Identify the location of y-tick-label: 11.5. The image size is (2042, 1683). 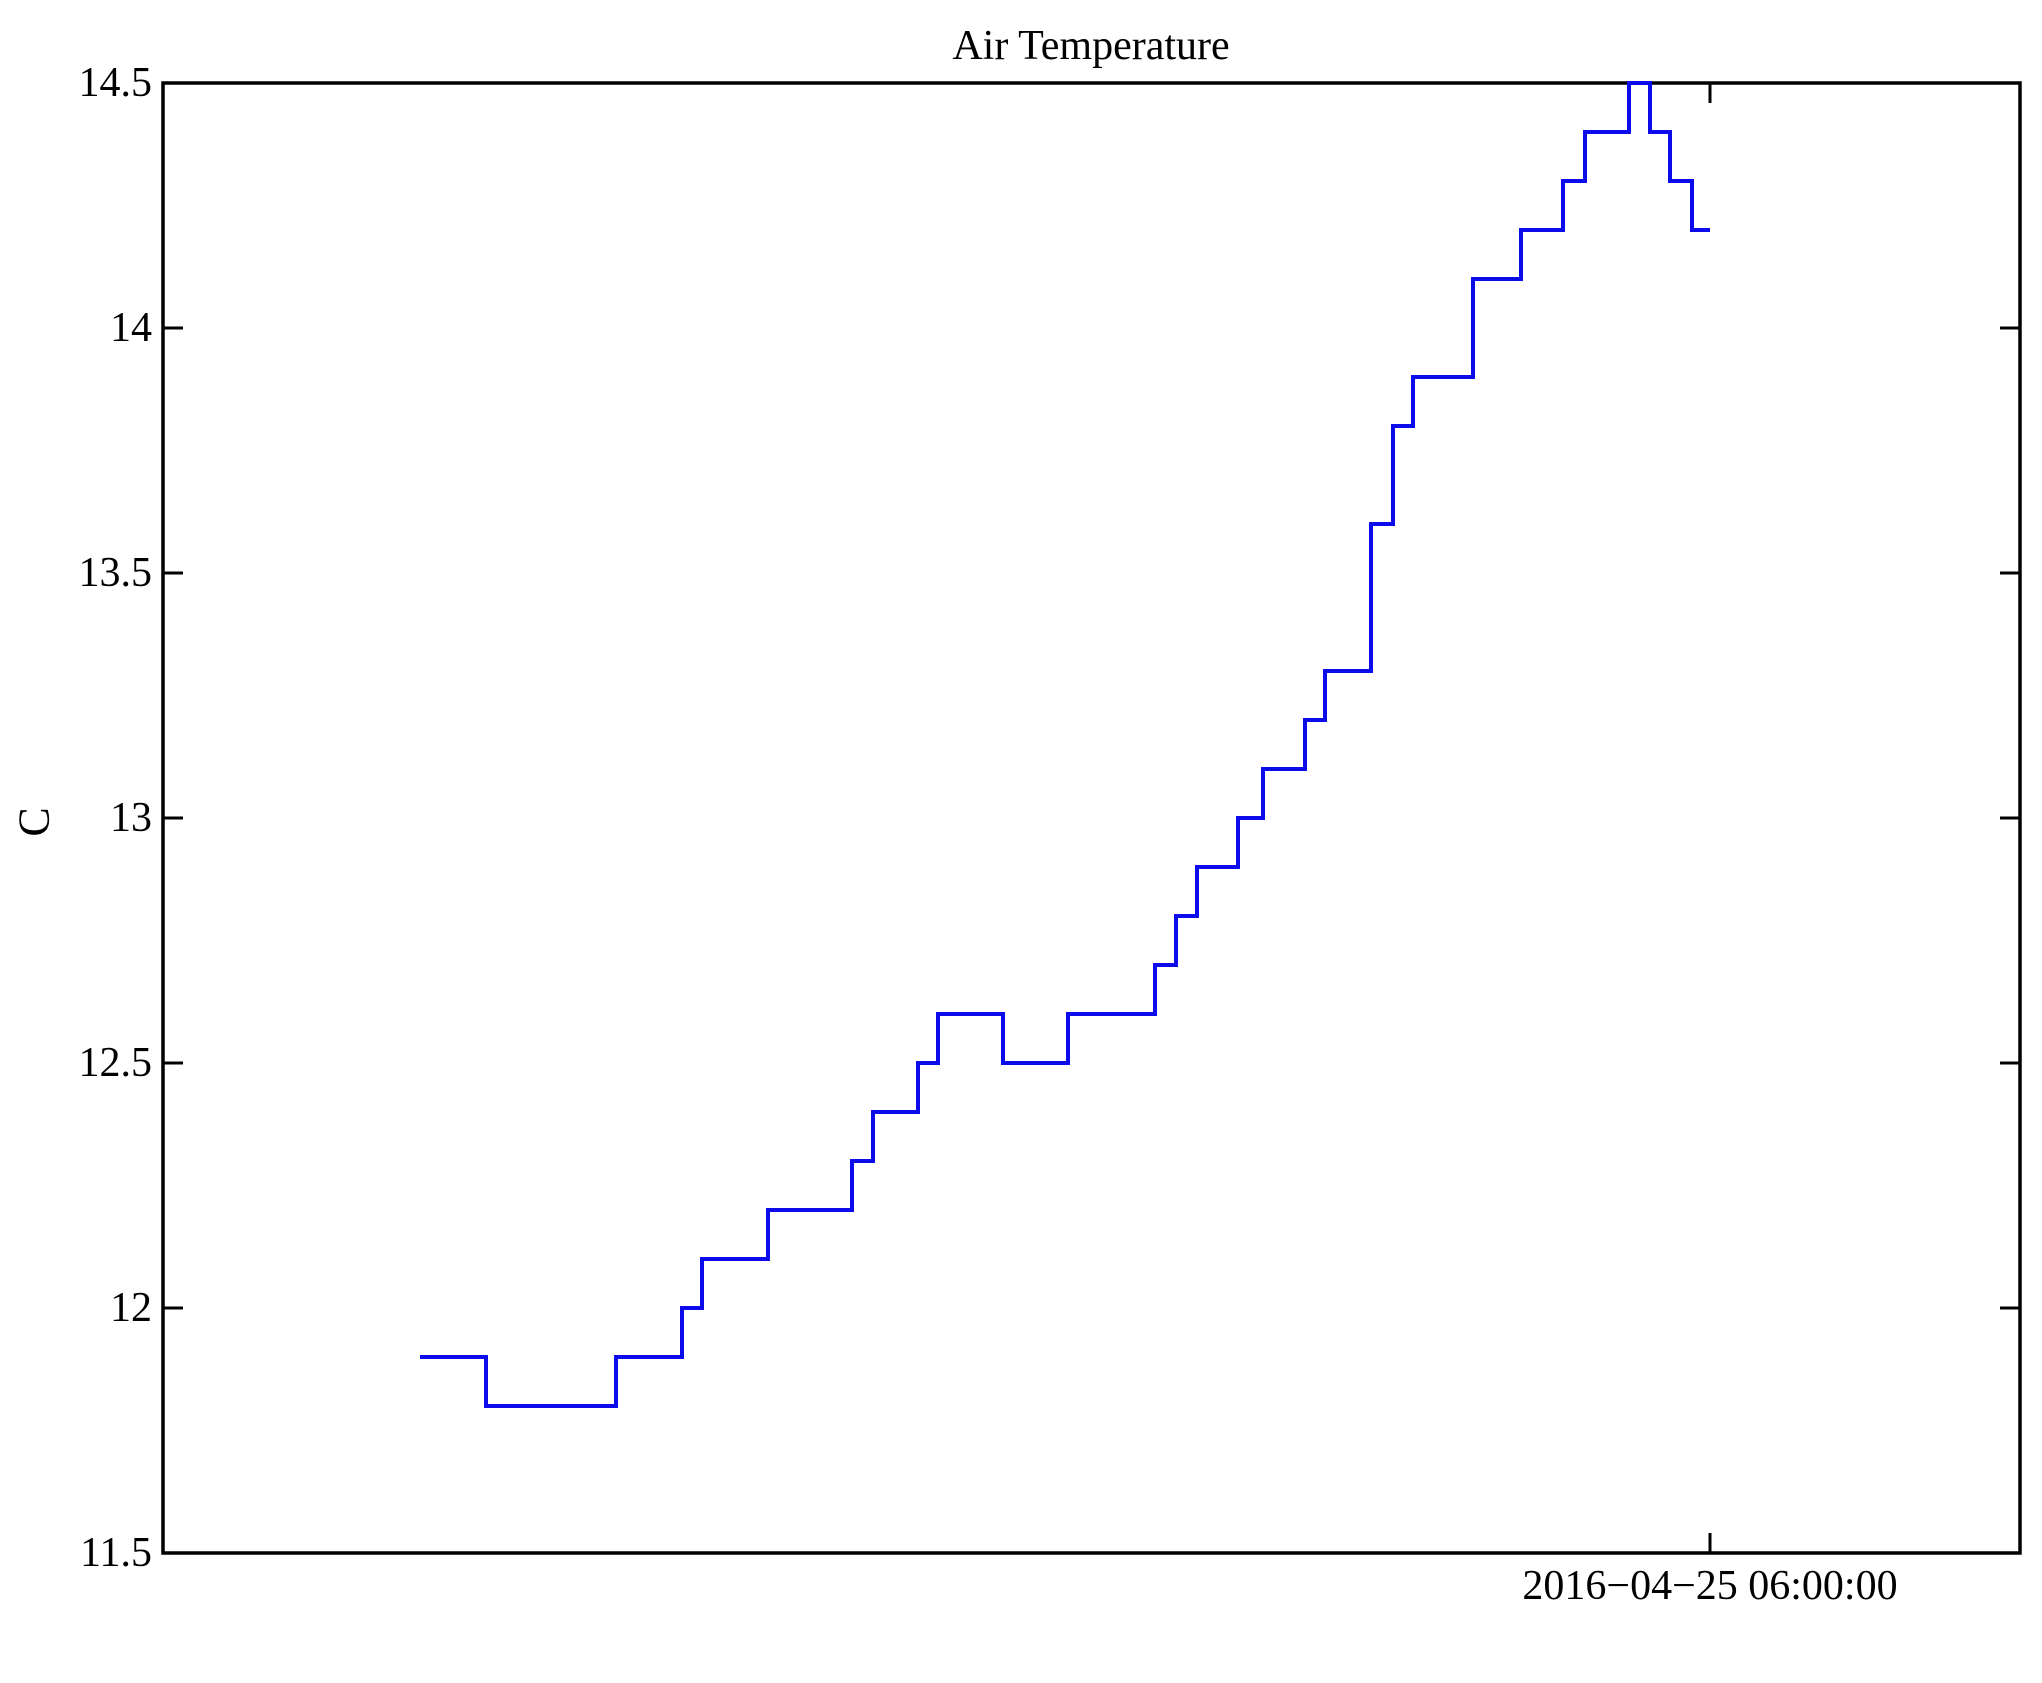
(116, 1553).